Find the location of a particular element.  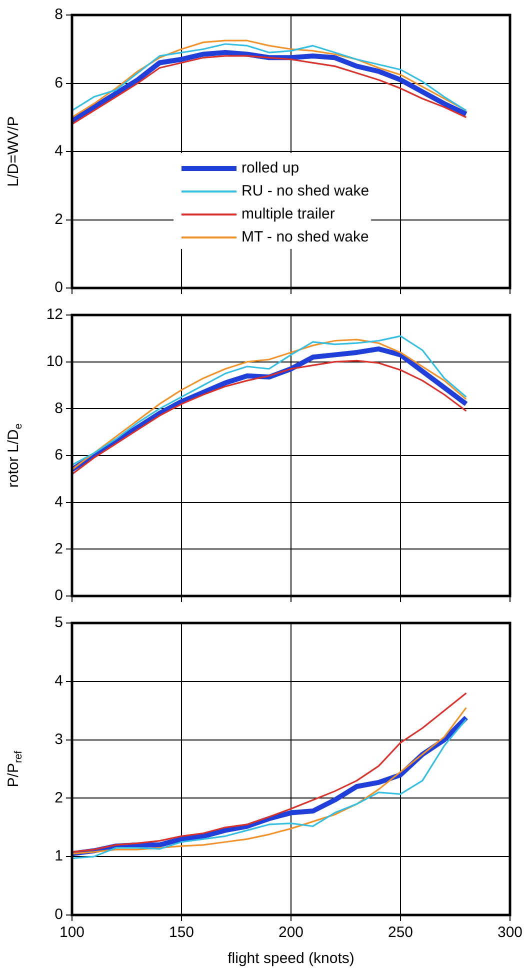

y-axis-title: L/D=WV/P is located at coordinates (13, 151).